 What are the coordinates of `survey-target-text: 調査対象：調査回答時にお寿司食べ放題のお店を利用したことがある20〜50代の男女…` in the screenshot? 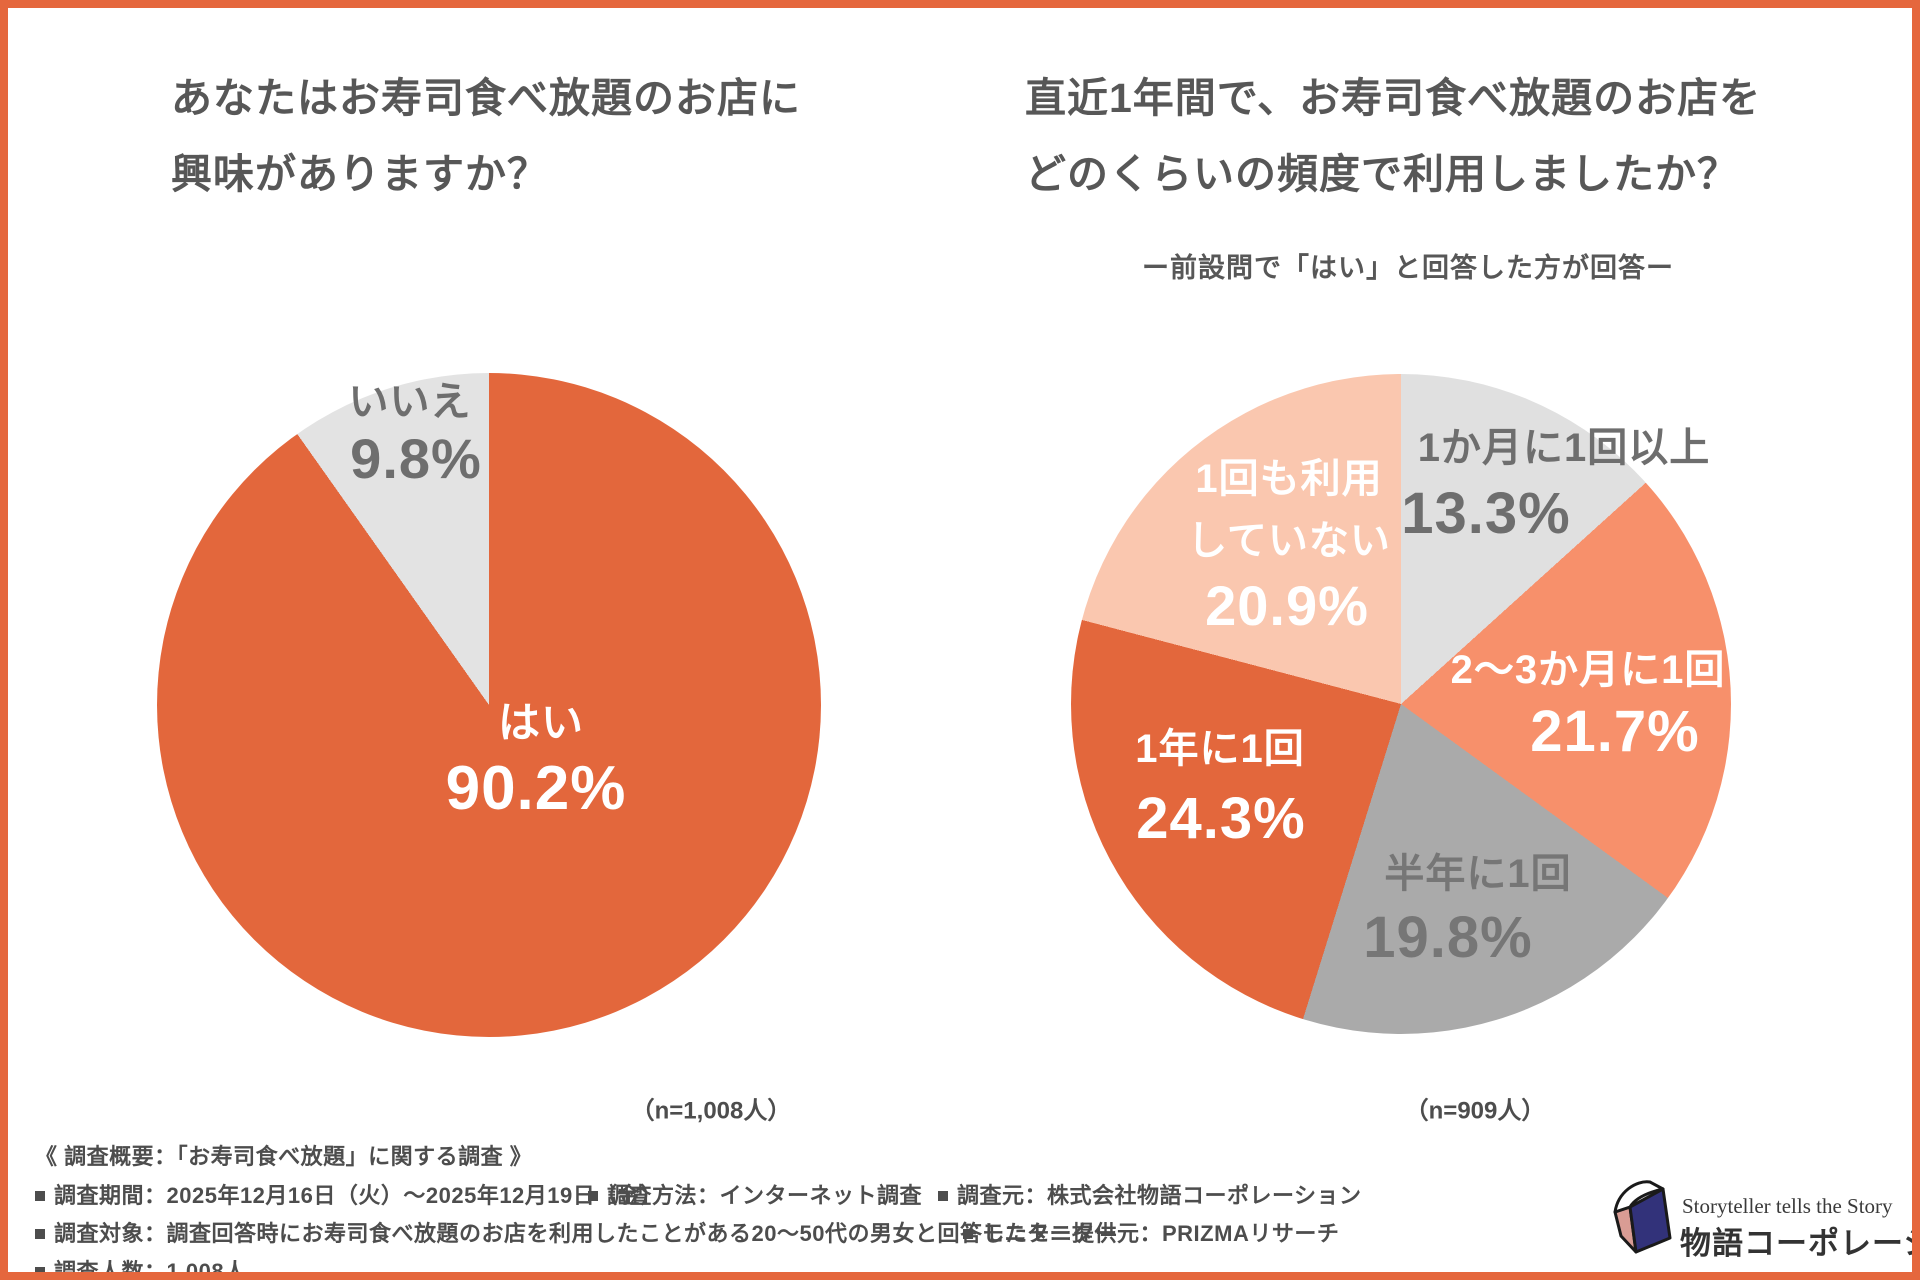 It's located at (586, 1233).